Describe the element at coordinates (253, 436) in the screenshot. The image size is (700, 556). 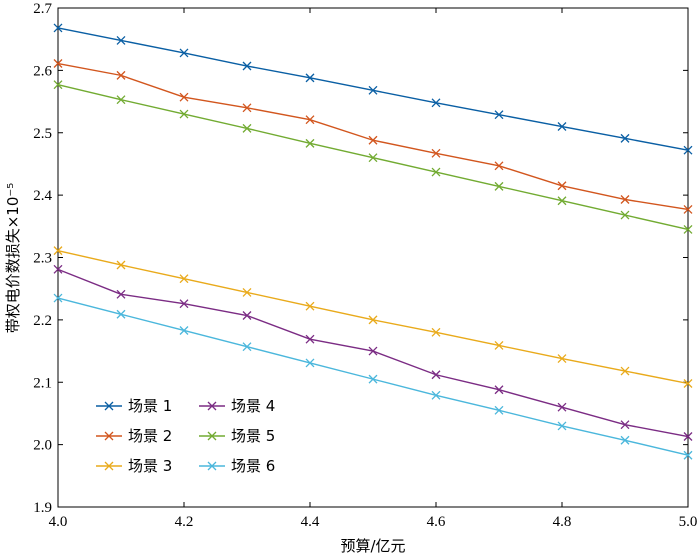
I see `legend-label: 场景 5` at that location.